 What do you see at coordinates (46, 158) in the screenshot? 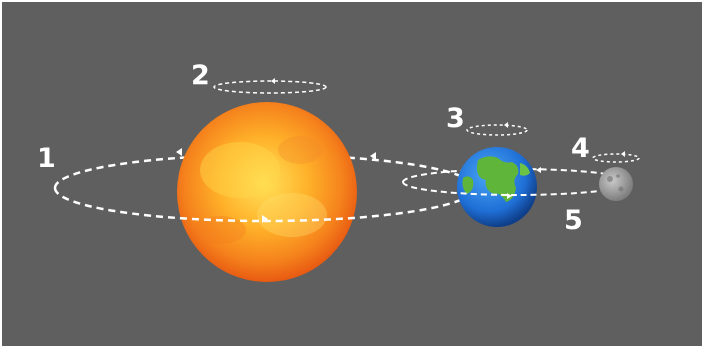
I see `label-1: 1` at bounding box center [46, 158].